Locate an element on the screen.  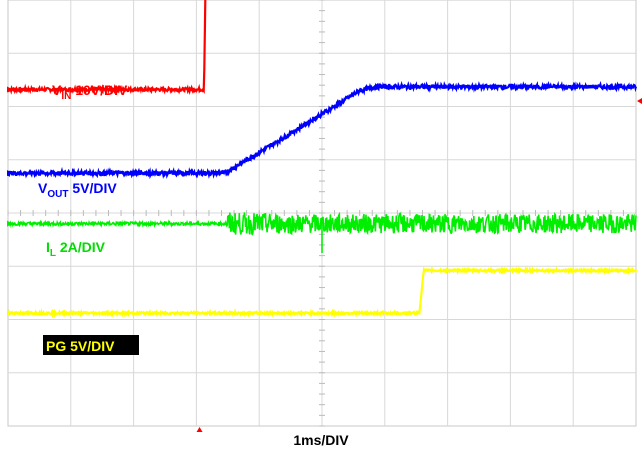
pg-channel-label: PG 5V/DIV is located at coordinates (91, 345).